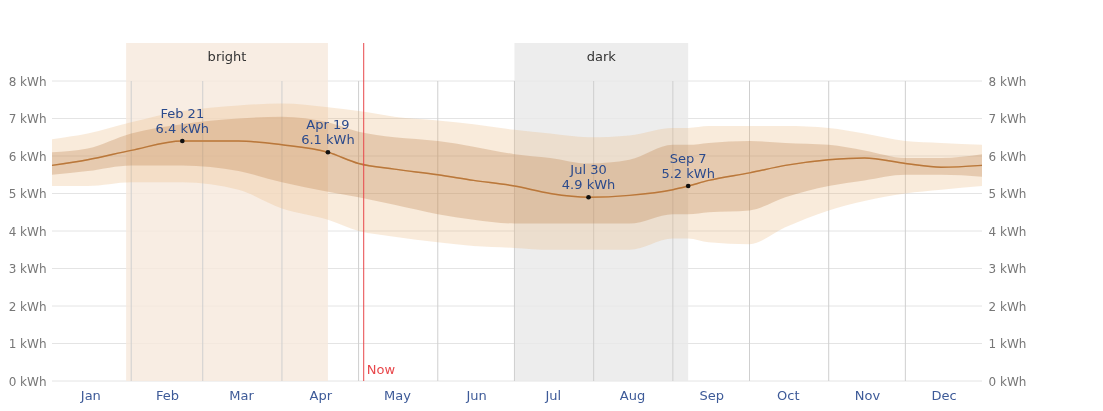 The height and width of the screenshot is (411, 1103). Describe the element at coordinates (27, 344) in the screenshot. I see `y-tick-label: 1 kWh` at that location.